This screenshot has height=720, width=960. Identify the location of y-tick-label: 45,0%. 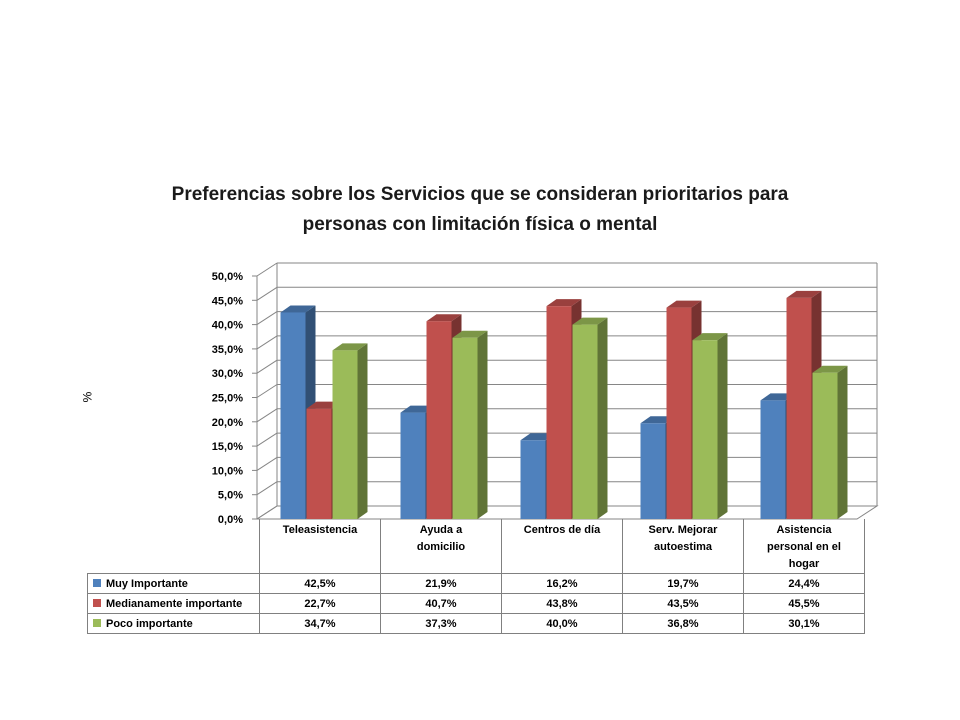
(227, 301).